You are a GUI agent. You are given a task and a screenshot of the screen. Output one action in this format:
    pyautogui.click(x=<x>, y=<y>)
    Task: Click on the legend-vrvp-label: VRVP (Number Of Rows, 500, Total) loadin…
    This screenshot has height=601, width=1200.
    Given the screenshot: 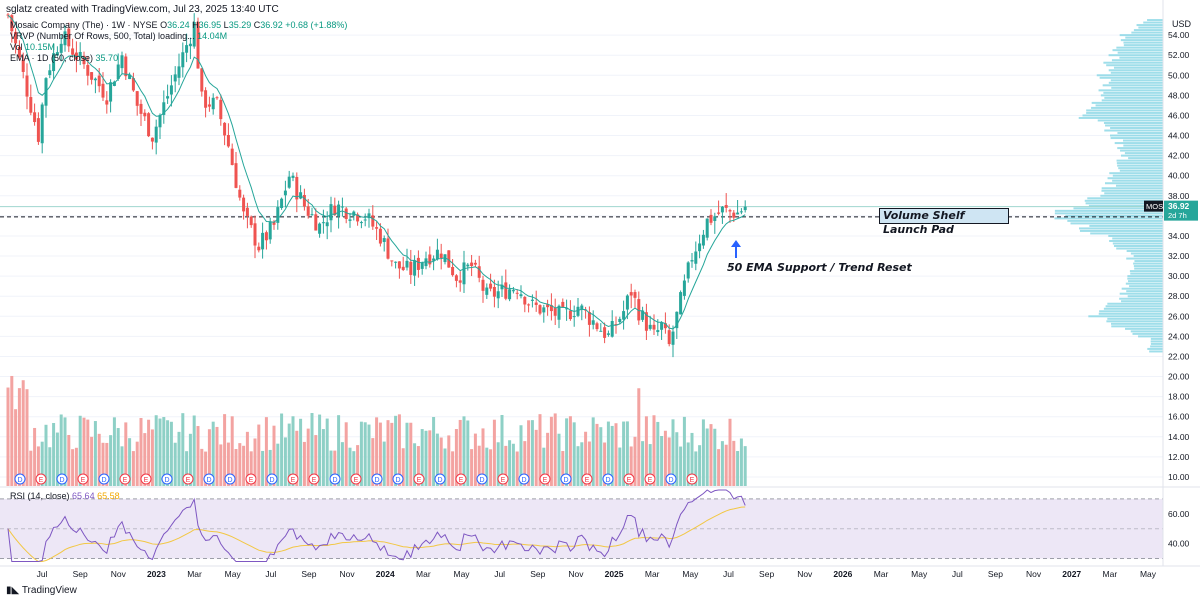 What is the action you would take?
    pyautogui.click(x=102, y=36)
    